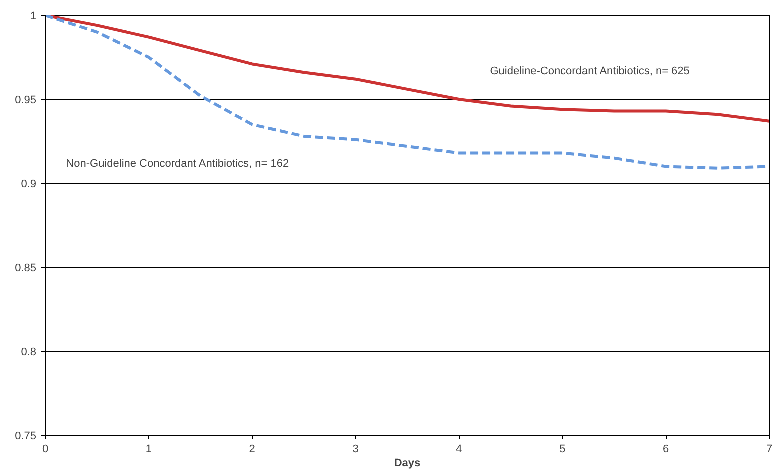  What do you see at coordinates (26, 436) in the screenshot?
I see `y-tick-label: 0.75` at bounding box center [26, 436].